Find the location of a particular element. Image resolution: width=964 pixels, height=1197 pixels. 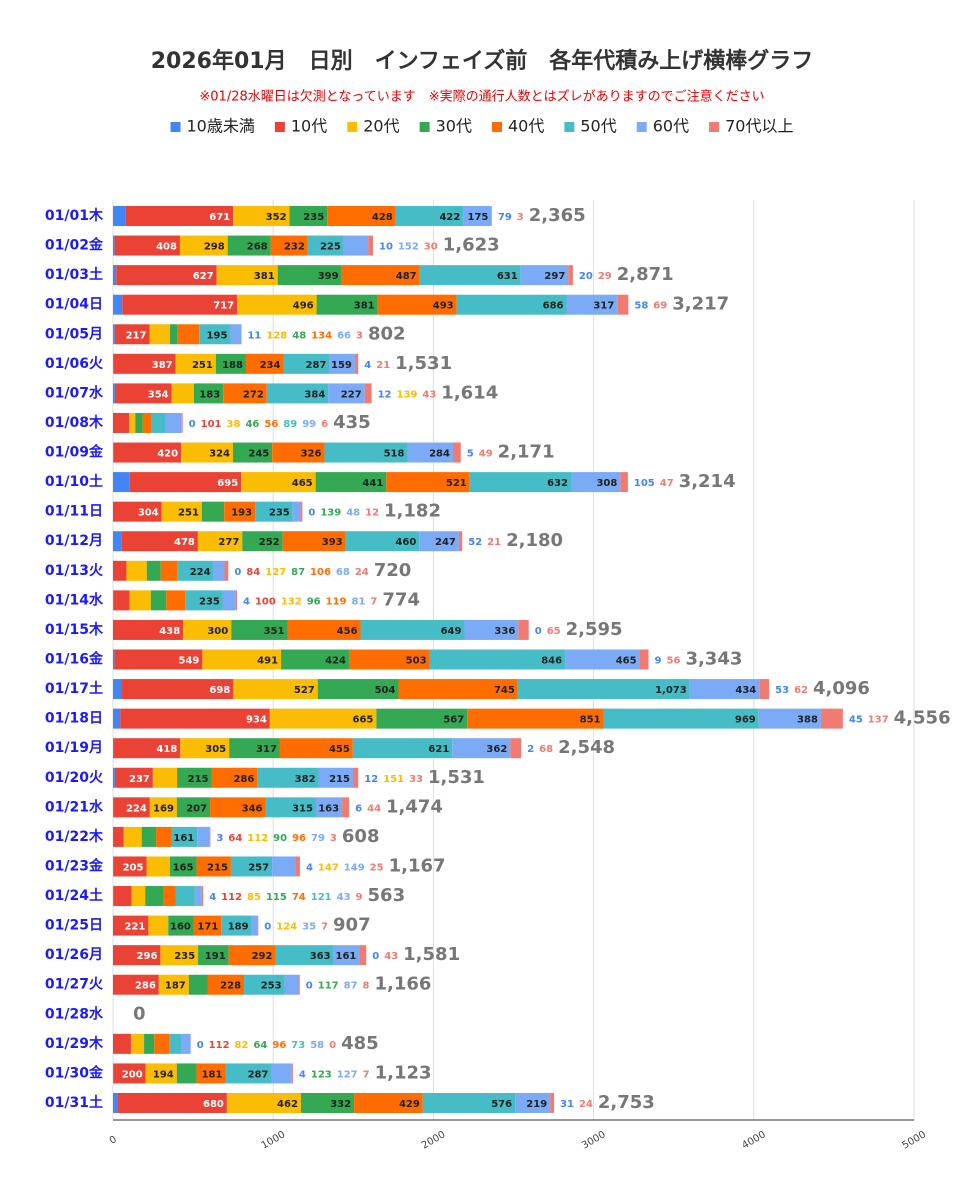

data-label: 253 is located at coordinates (271, 986).